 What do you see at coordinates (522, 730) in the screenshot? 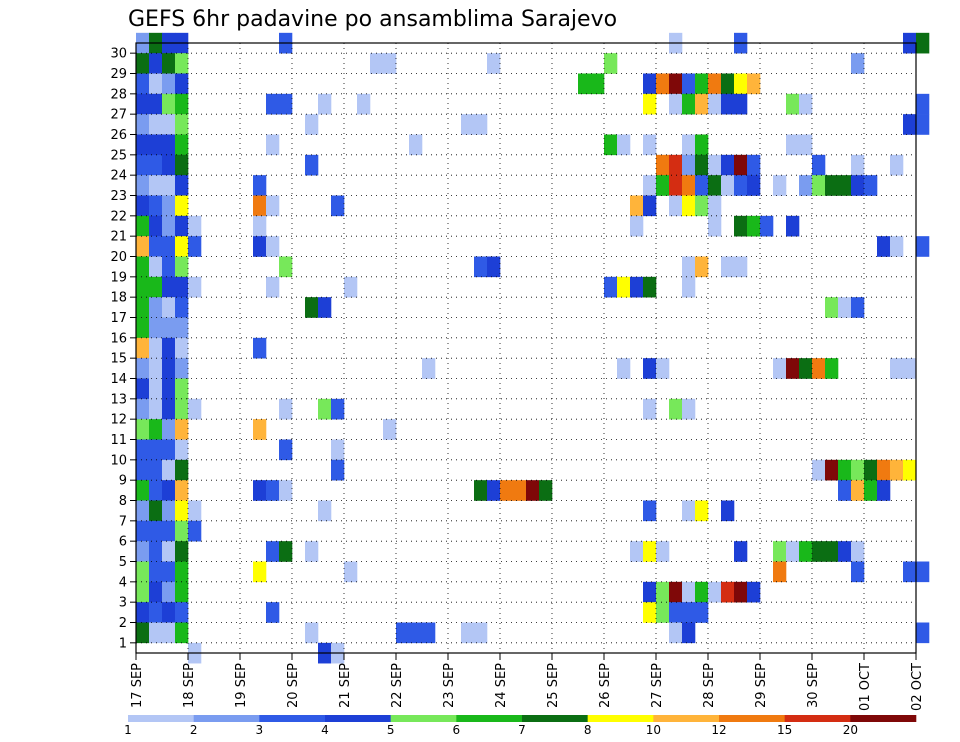
I see `colorbar-label: 7` at bounding box center [522, 730].